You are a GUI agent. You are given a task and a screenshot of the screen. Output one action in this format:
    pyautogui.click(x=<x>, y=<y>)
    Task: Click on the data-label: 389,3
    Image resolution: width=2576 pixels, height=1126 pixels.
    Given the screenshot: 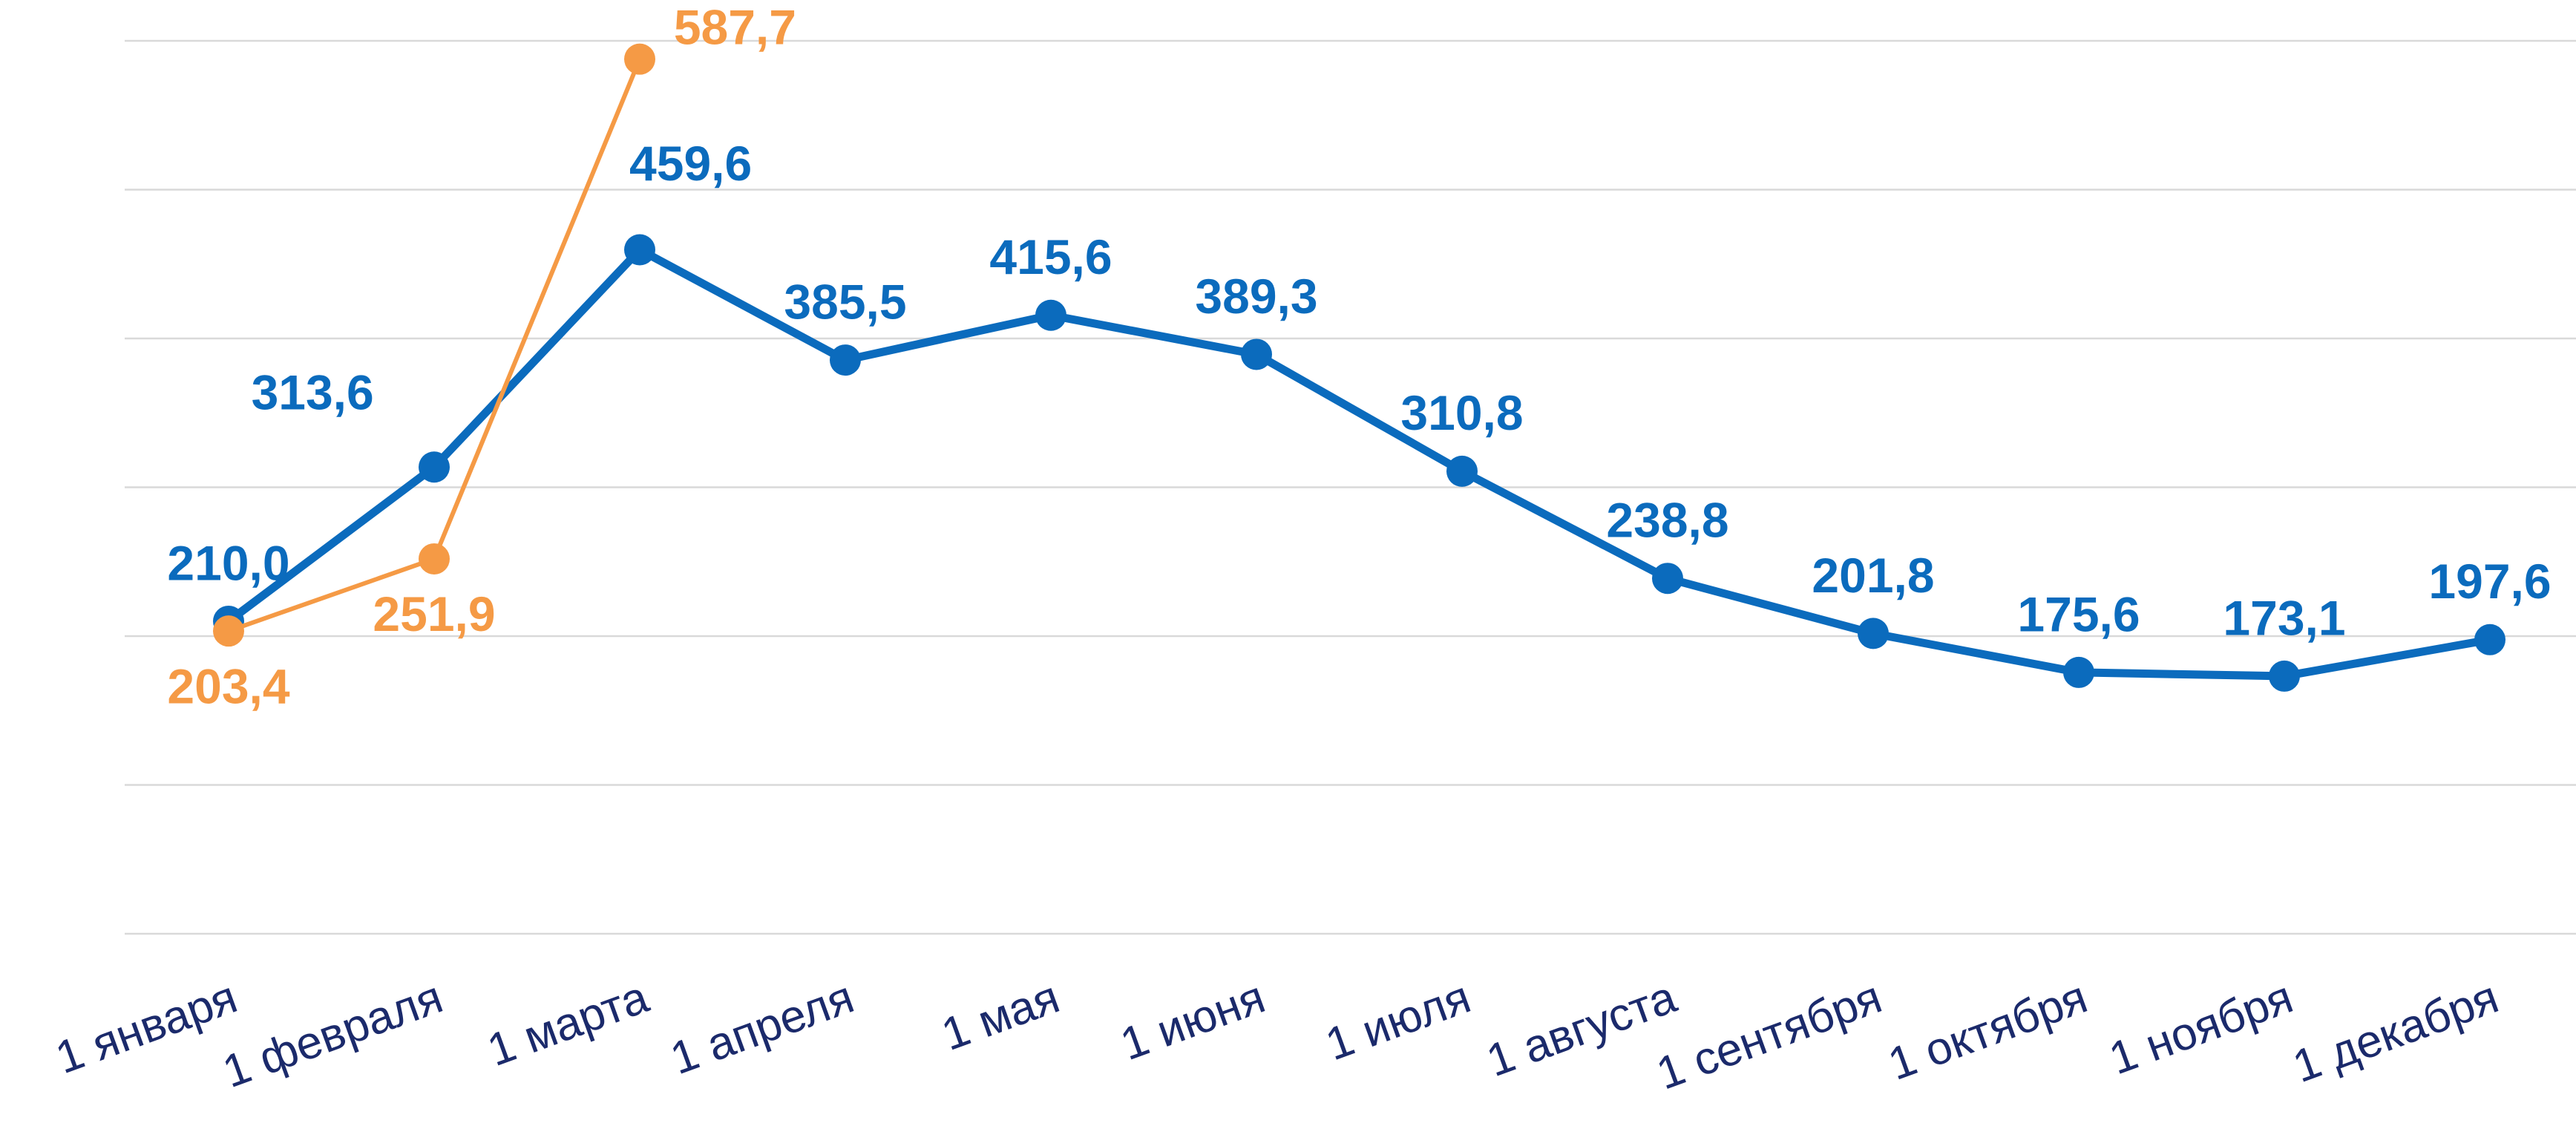 What is the action you would take?
    pyautogui.click(x=1256, y=296)
    